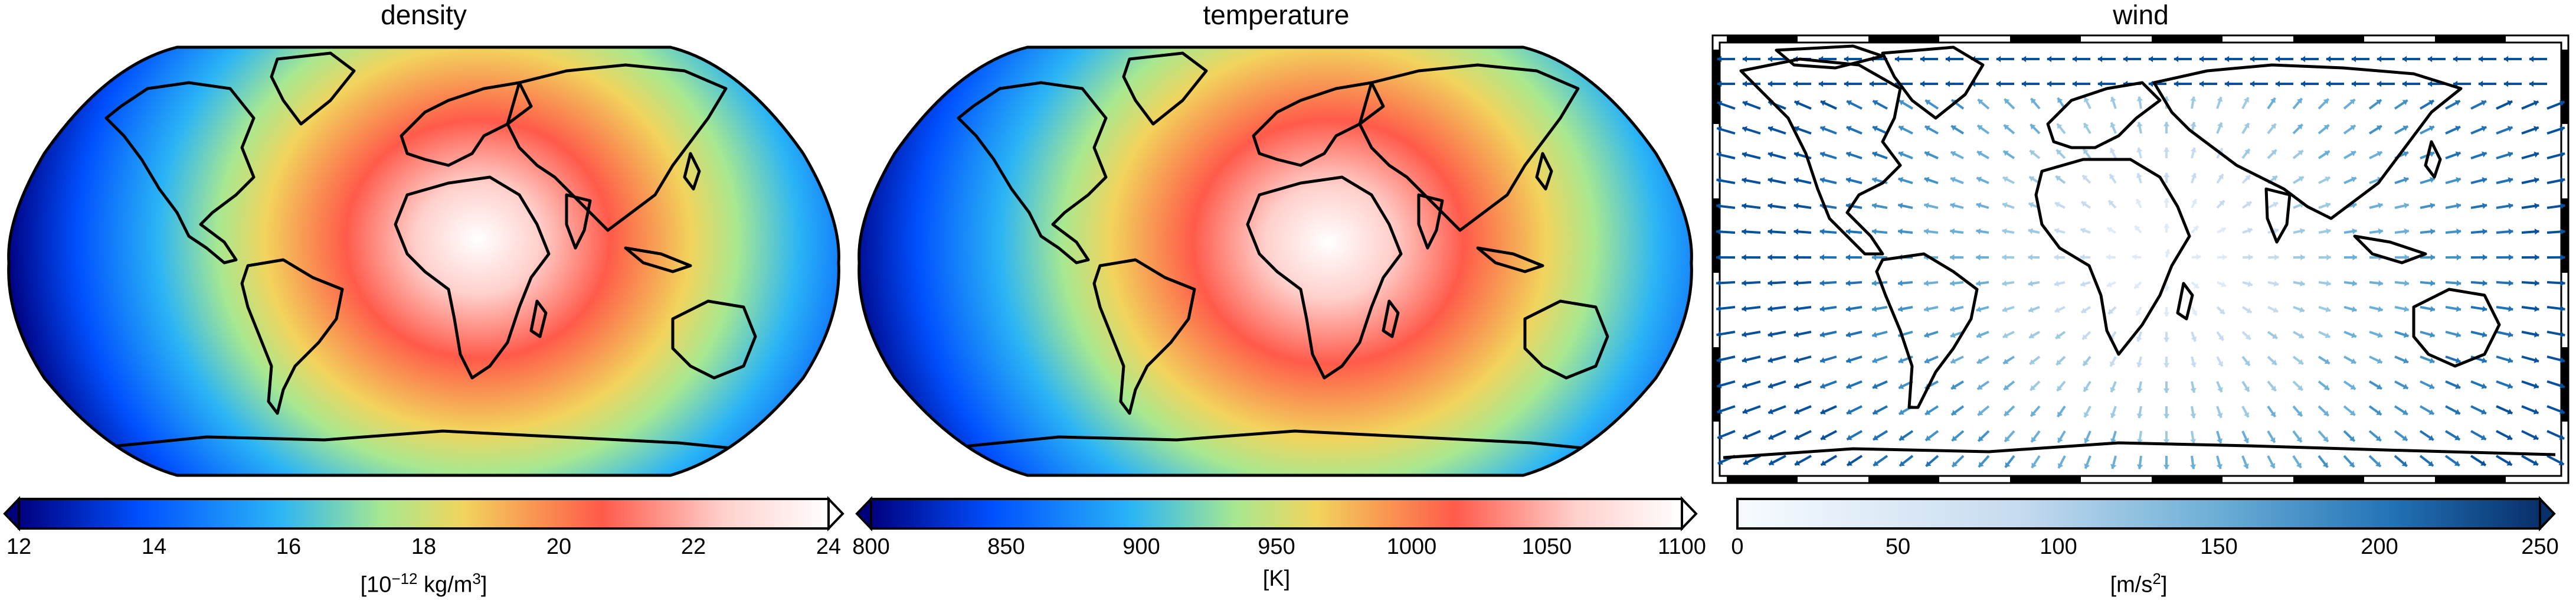  I want to click on gradient-bar, so click(1277, 514).